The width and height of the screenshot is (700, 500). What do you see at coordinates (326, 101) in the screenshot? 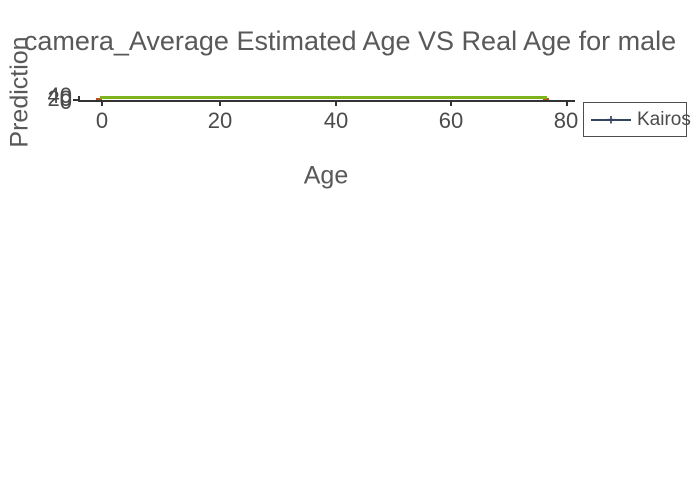
I see `x-axis-spine` at bounding box center [326, 101].